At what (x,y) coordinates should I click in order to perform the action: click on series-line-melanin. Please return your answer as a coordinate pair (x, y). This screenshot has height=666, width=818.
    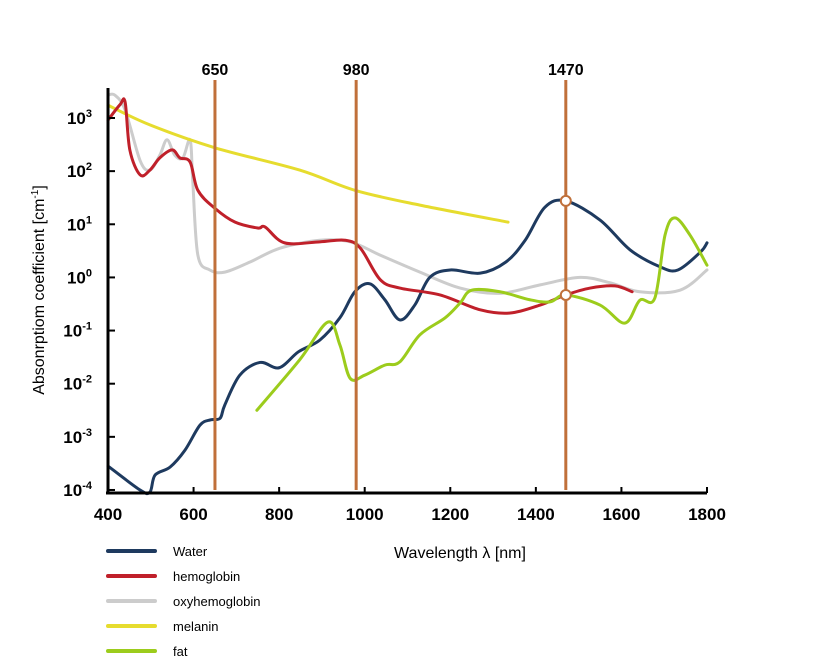
    Looking at the image, I should click on (308, 163).